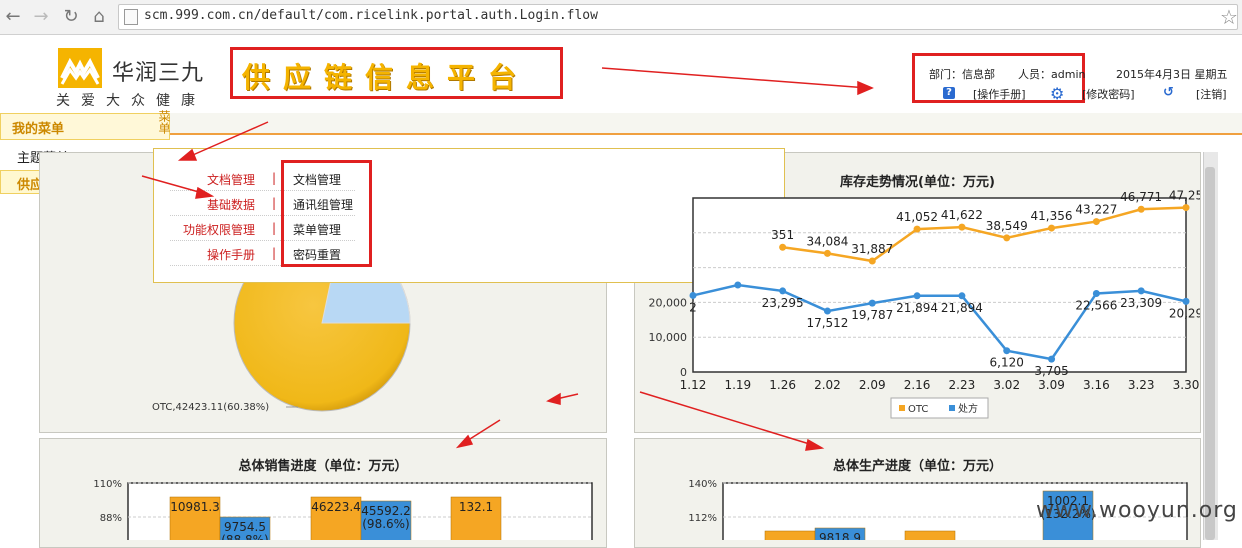  I want to click on my-menu-bar, so click(85, 126).